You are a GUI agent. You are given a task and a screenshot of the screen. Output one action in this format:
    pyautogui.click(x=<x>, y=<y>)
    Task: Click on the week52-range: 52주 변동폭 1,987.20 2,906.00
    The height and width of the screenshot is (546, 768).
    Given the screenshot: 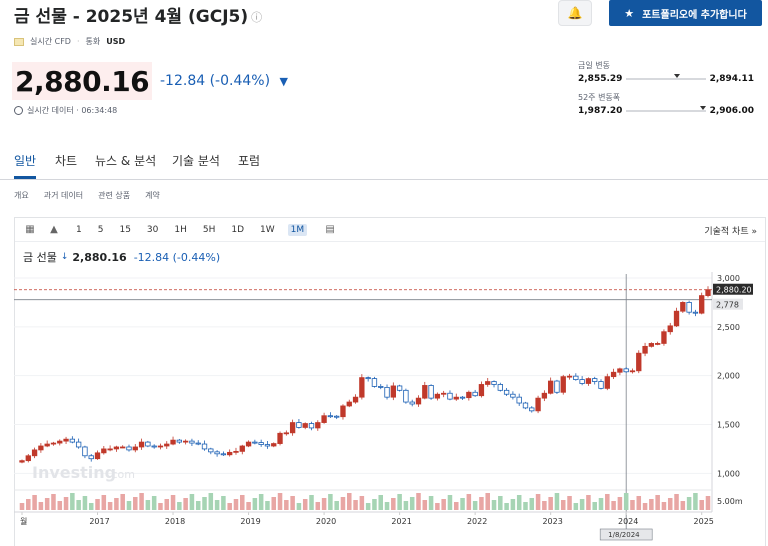 What is the action you would take?
    pyautogui.click(x=666, y=104)
    